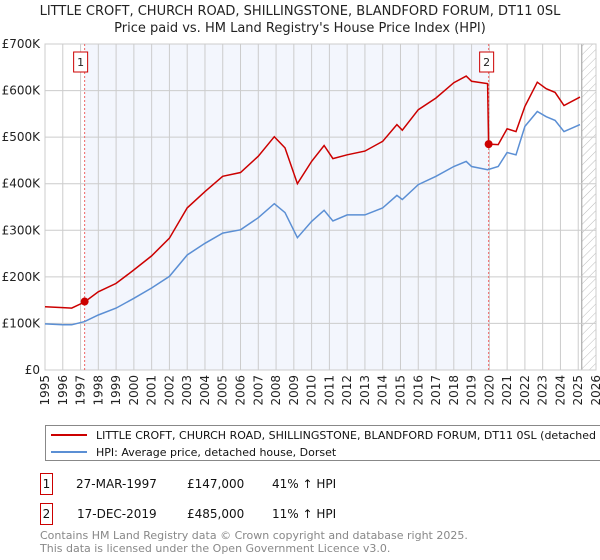  Describe the element at coordinates (365, 390) in the screenshot. I see `x-tick-label: 2013` at that location.